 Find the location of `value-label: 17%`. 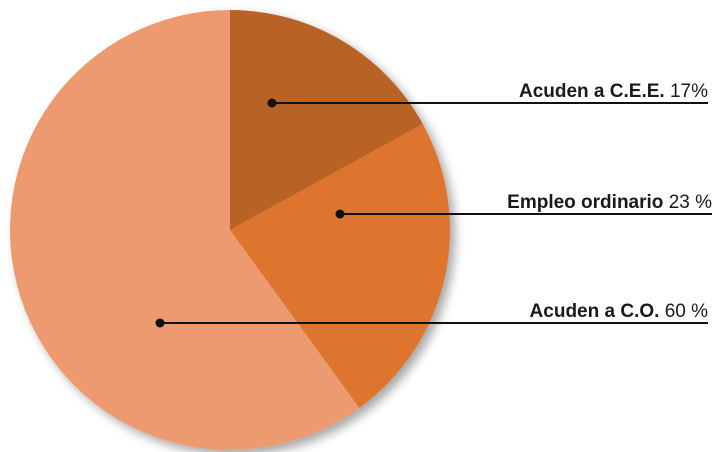

value-label: 17% is located at coordinates (689, 91).